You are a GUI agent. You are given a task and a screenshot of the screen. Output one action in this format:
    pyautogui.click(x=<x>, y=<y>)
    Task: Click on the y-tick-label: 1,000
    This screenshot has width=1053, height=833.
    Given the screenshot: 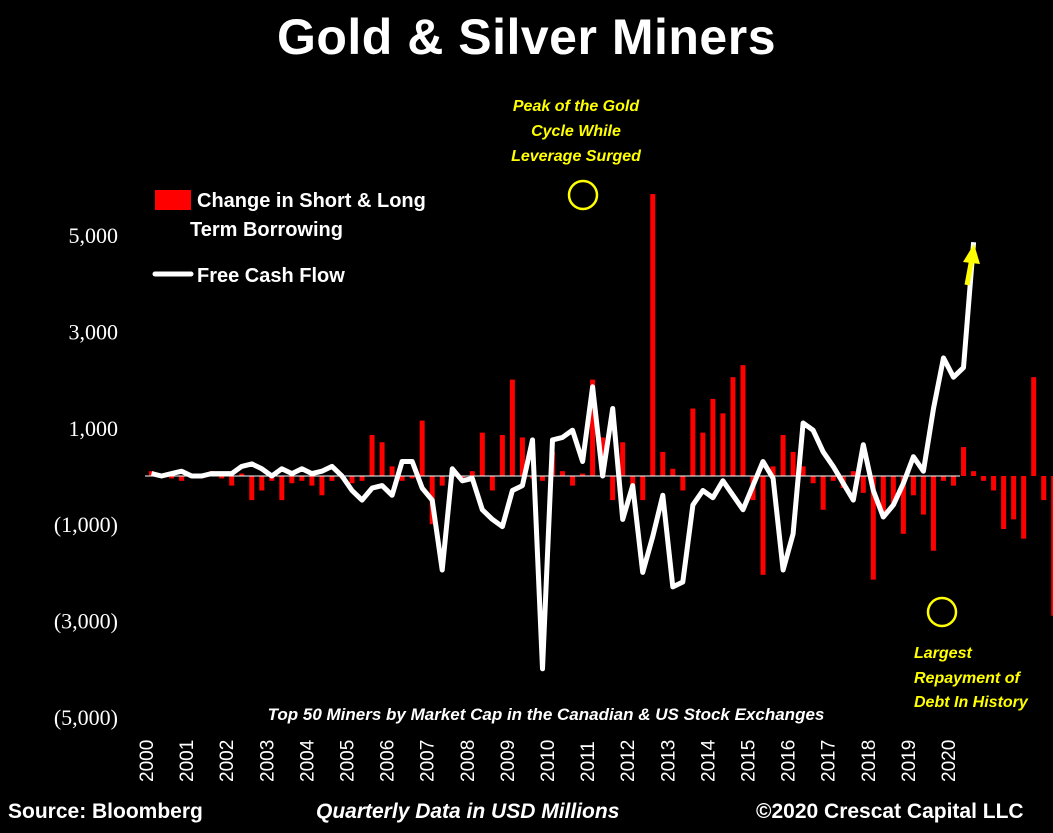 What is the action you would take?
    pyautogui.click(x=94, y=428)
    